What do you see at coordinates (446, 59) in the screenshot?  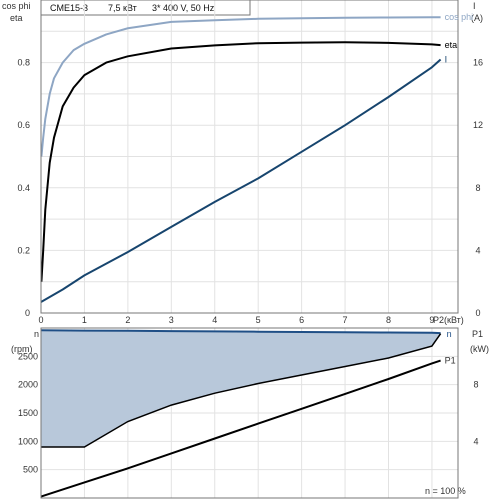 I see `series-label-i: I` at bounding box center [446, 59].